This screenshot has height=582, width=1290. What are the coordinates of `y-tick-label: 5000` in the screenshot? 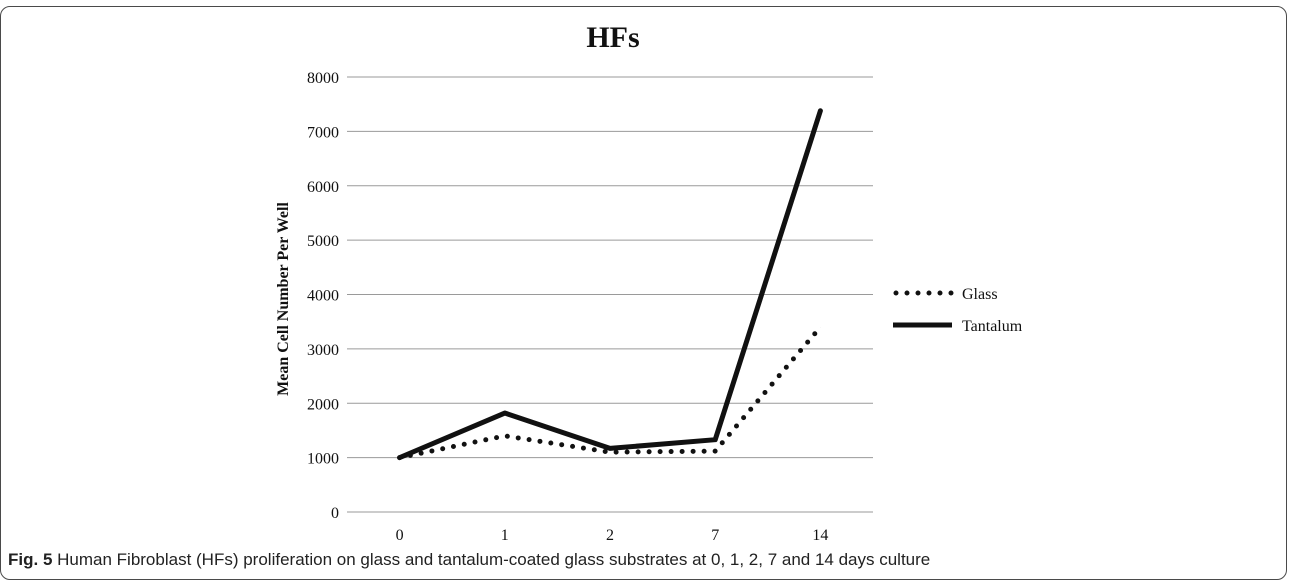 It's located at (323, 241).